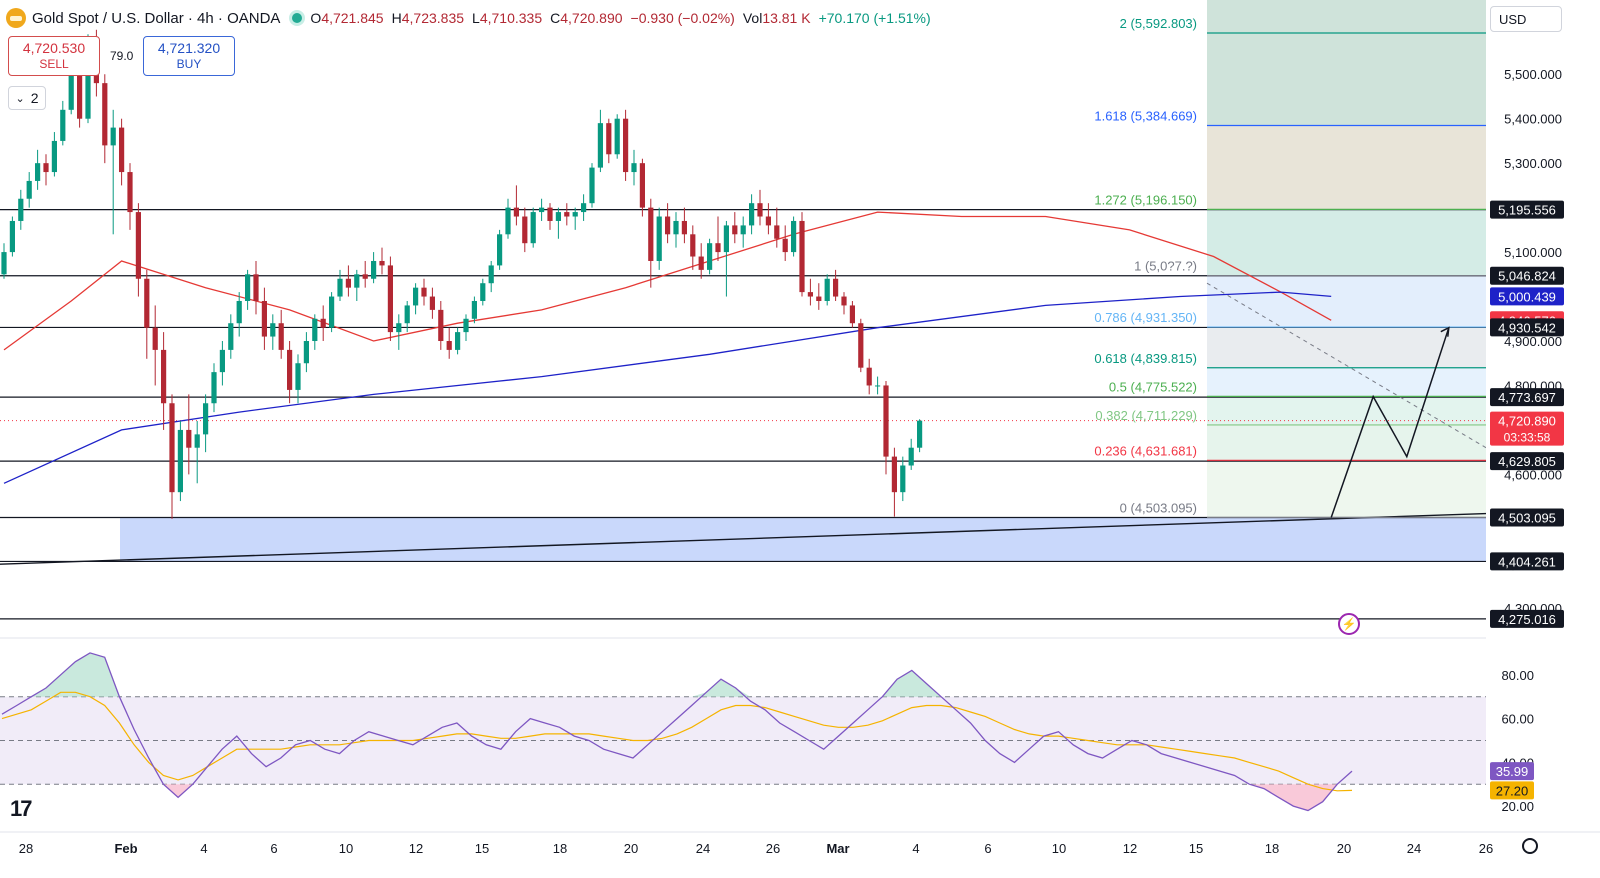 The image size is (1600, 878). Describe the element at coordinates (555, 18) in the screenshot. I see `close-label: C` at that location.